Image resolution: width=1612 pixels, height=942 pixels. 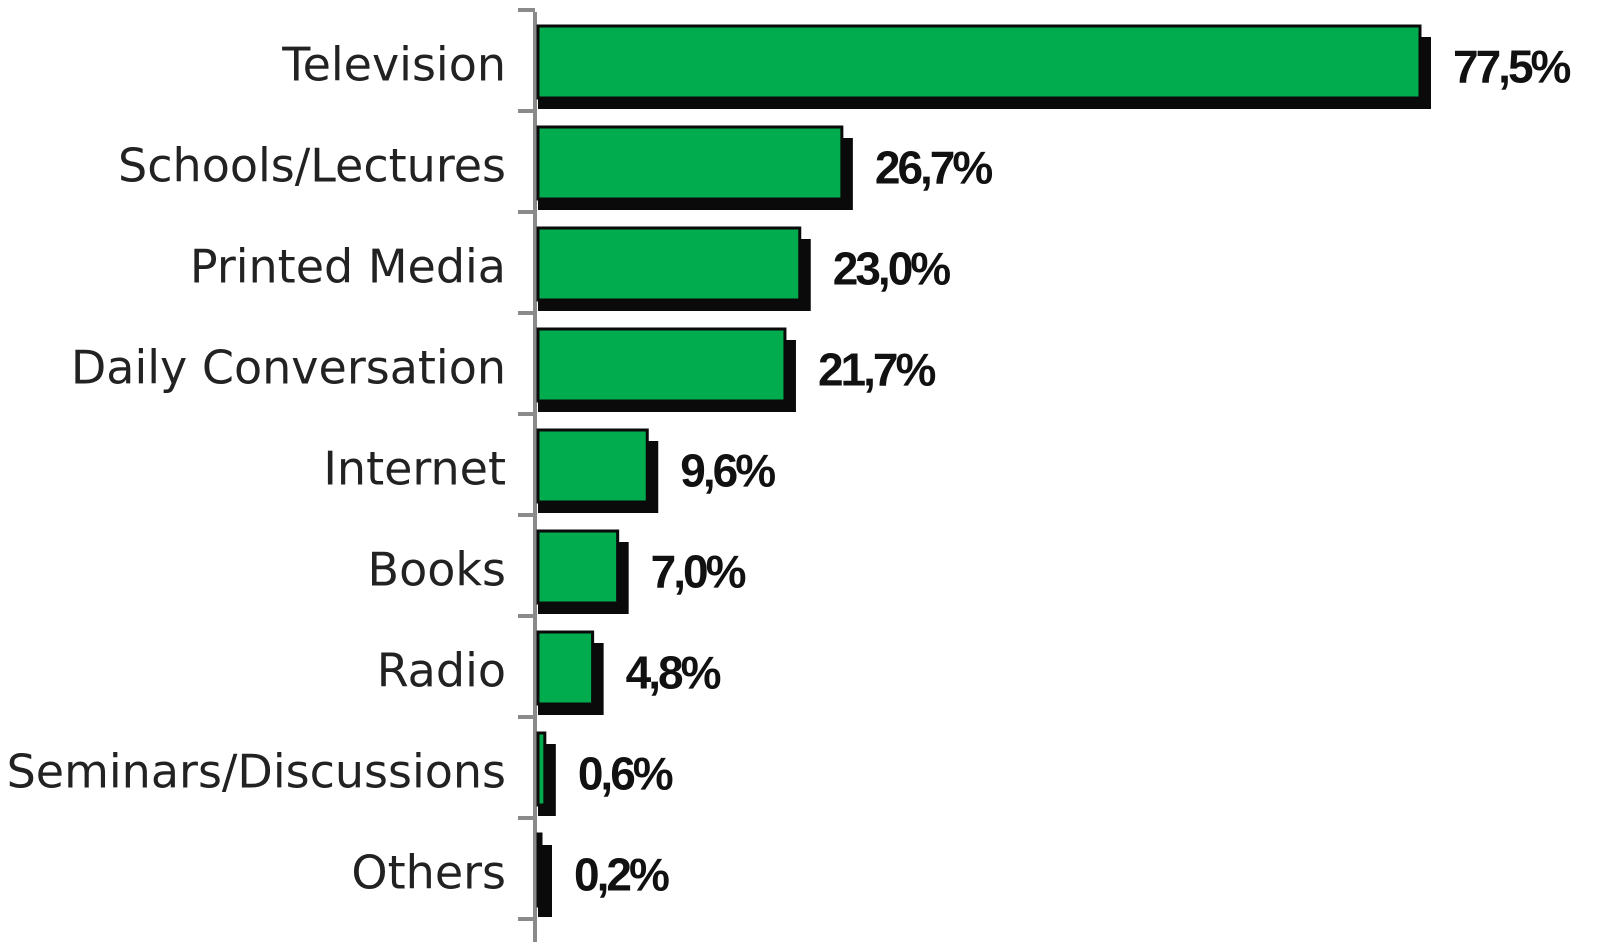 I want to click on category-label: Printed Media, so click(x=348, y=267).